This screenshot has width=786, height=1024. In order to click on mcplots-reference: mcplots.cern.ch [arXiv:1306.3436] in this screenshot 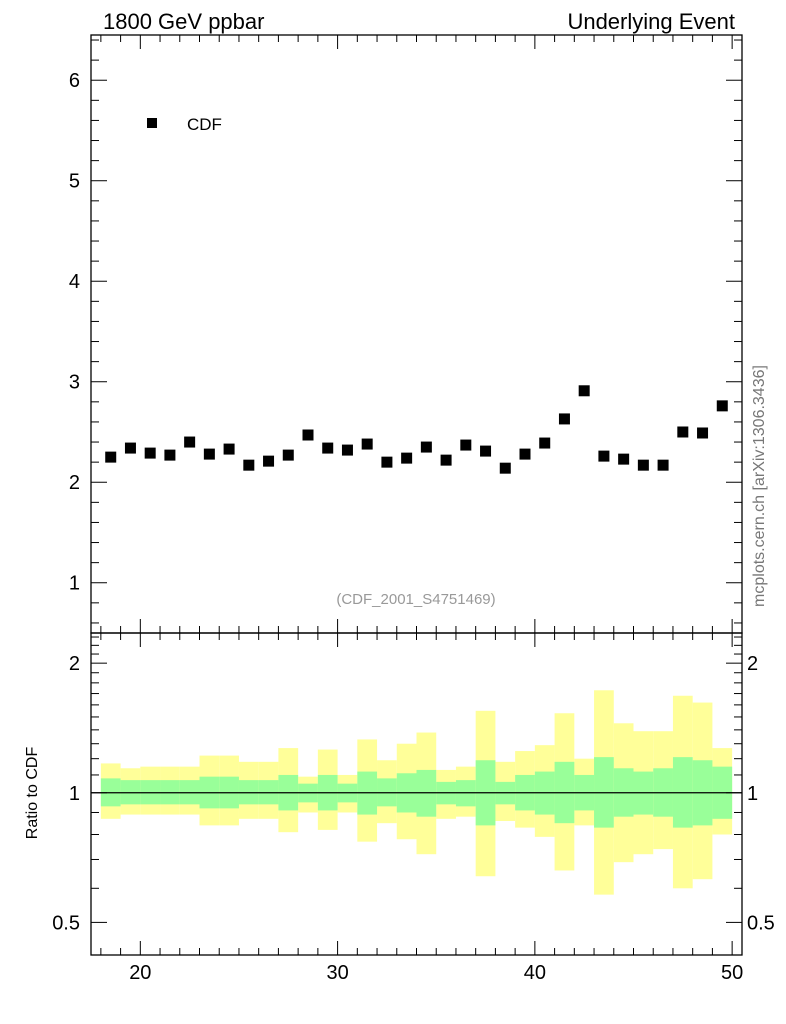, I will do `click(759, 486)`.